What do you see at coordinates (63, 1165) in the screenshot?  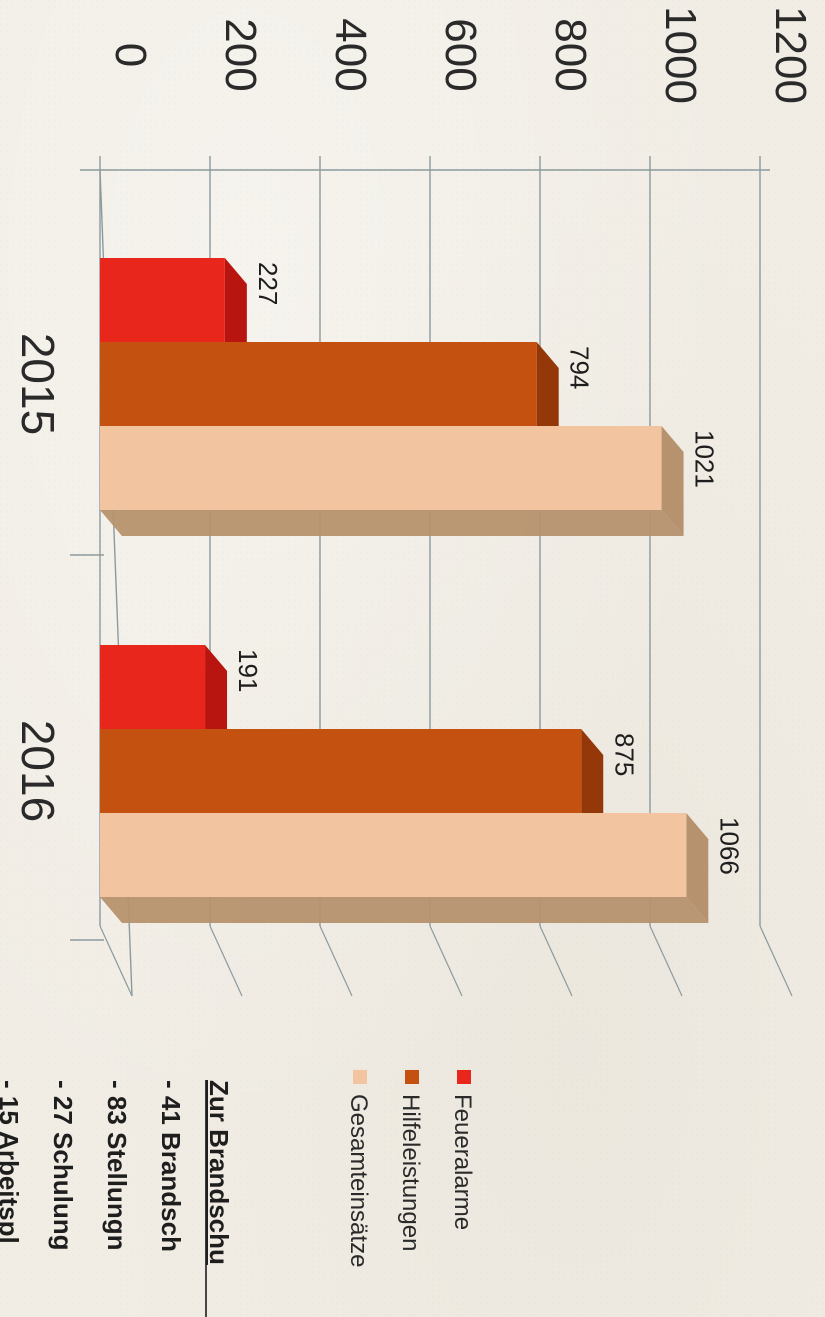 I see `notes-item: - 27 Schulung` at bounding box center [63, 1165].